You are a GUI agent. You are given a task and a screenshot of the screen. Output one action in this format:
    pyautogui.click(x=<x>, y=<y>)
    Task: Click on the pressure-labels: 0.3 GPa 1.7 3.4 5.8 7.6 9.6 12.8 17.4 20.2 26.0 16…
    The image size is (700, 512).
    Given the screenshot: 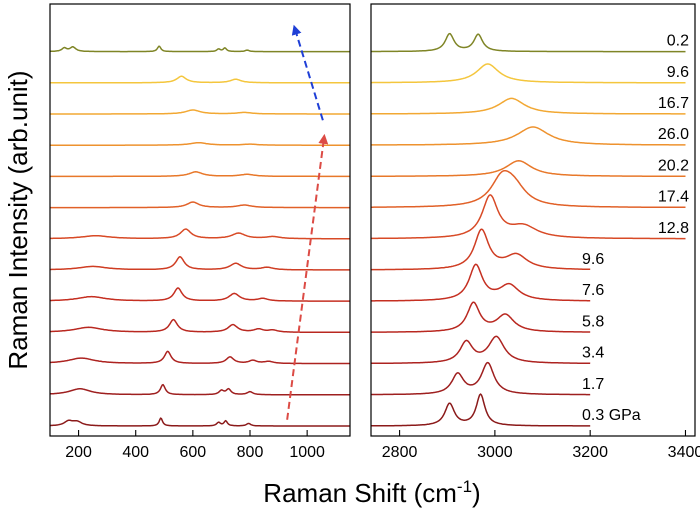 What is the action you would take?
    pyautogui.click(x=635, y=228)
    